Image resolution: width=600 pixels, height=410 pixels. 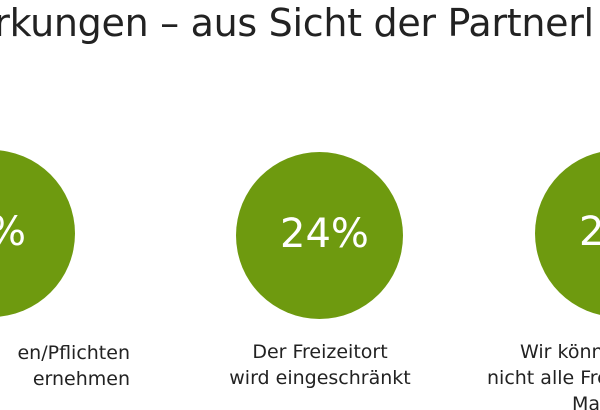 What do you see at coordinates (320, 378) in the screenshot?
I see `stat-caption-2-line-2: wird eingeschränkt` at bounding box center [320, 378].